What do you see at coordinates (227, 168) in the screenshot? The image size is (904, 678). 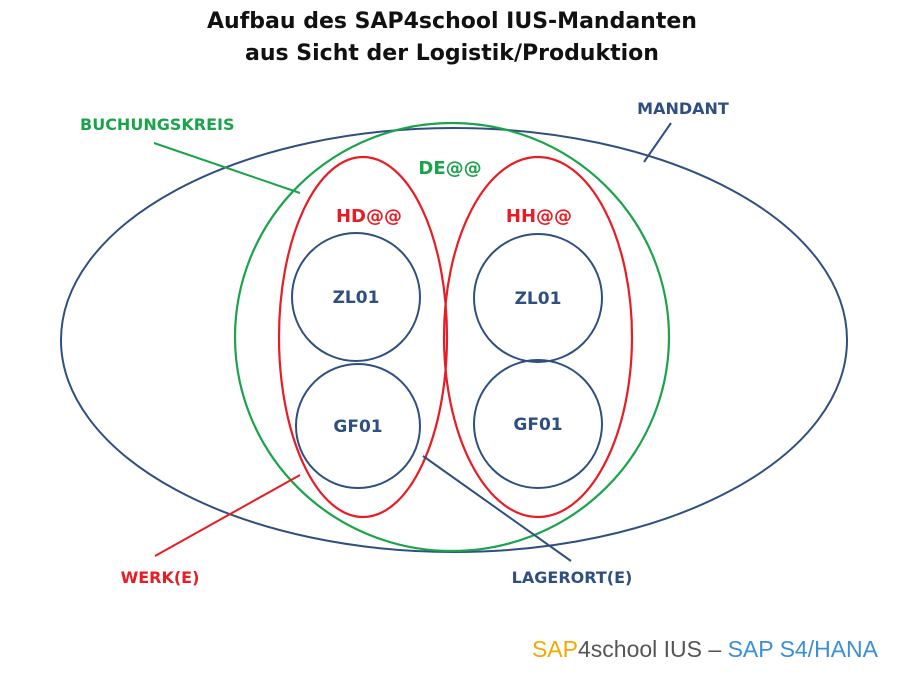 I see `buchungskreis-leader-line` at bounding box center [227, 168].